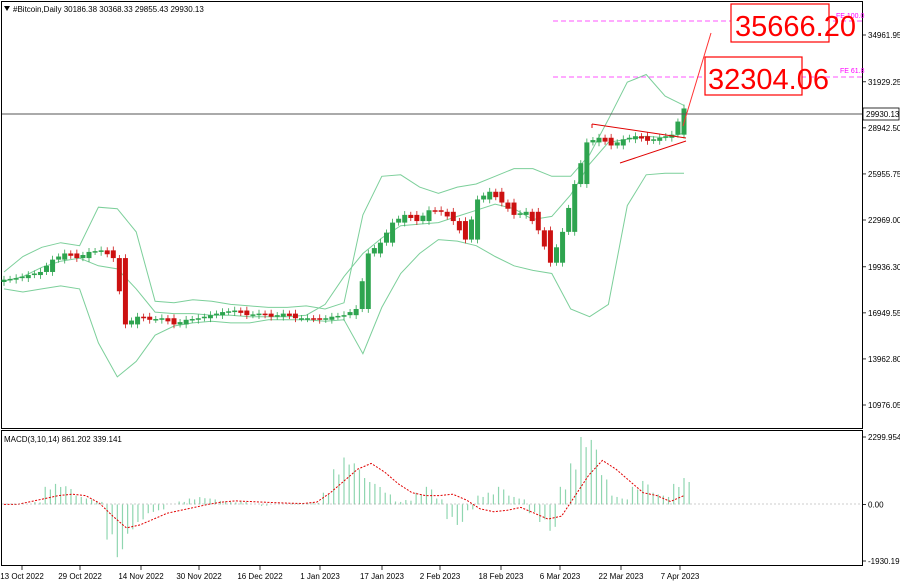  What do you see at coordinates (884, 174) in the screenshot?
I see `price-tick-label: 25955.75` at bounding box center [884, 174].